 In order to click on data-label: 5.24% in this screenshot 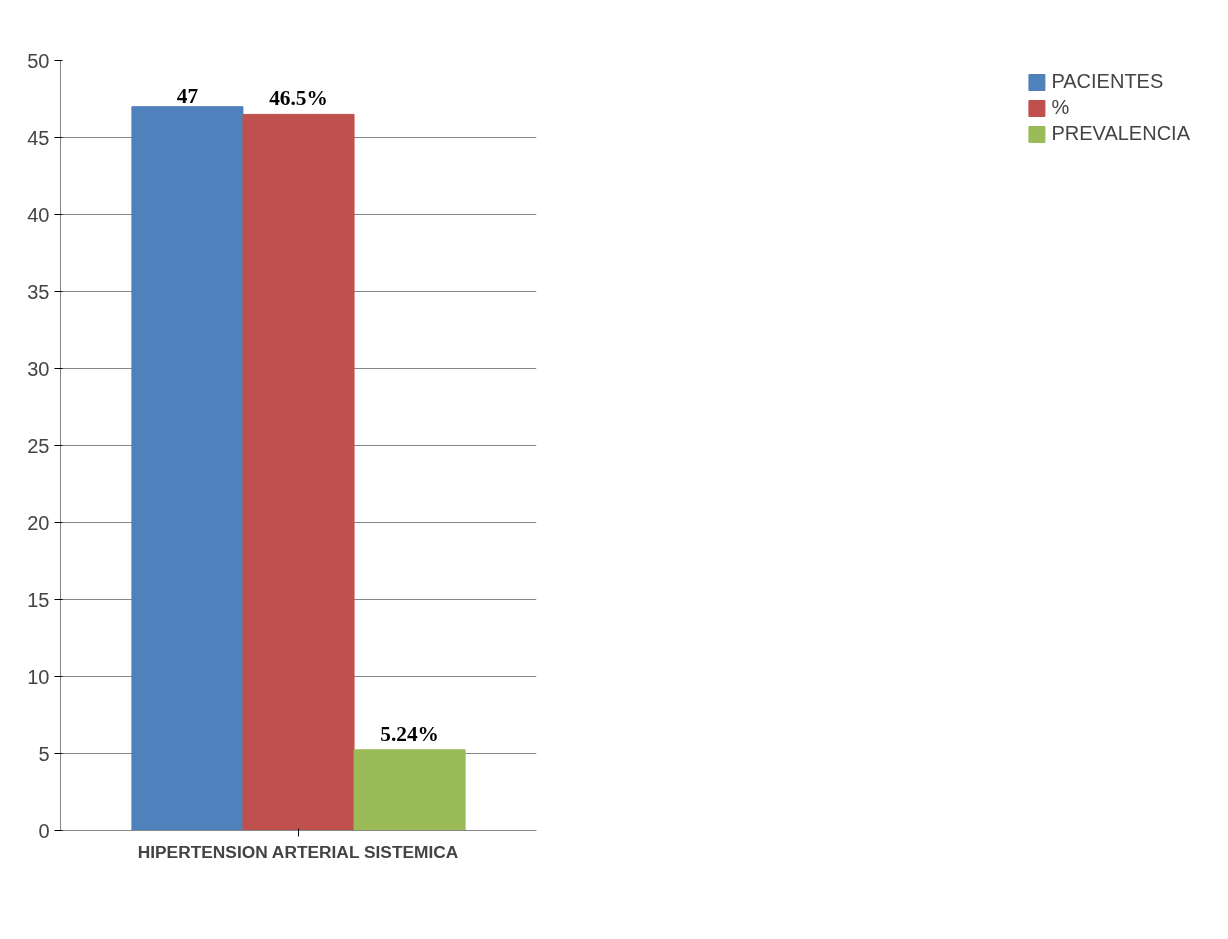, I will do `click(409, 733)`.